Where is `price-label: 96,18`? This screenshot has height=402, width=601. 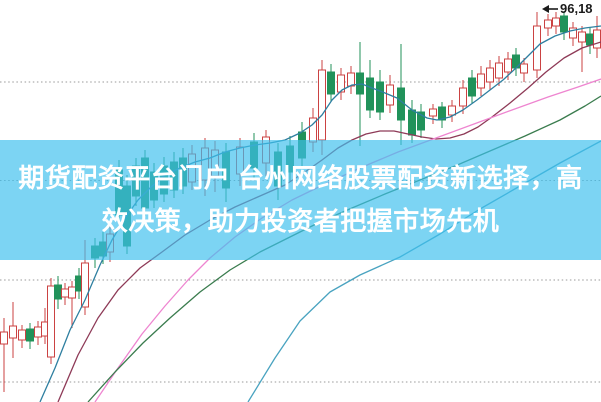
price-label: 96,18 is located at coordinates (576, 8).